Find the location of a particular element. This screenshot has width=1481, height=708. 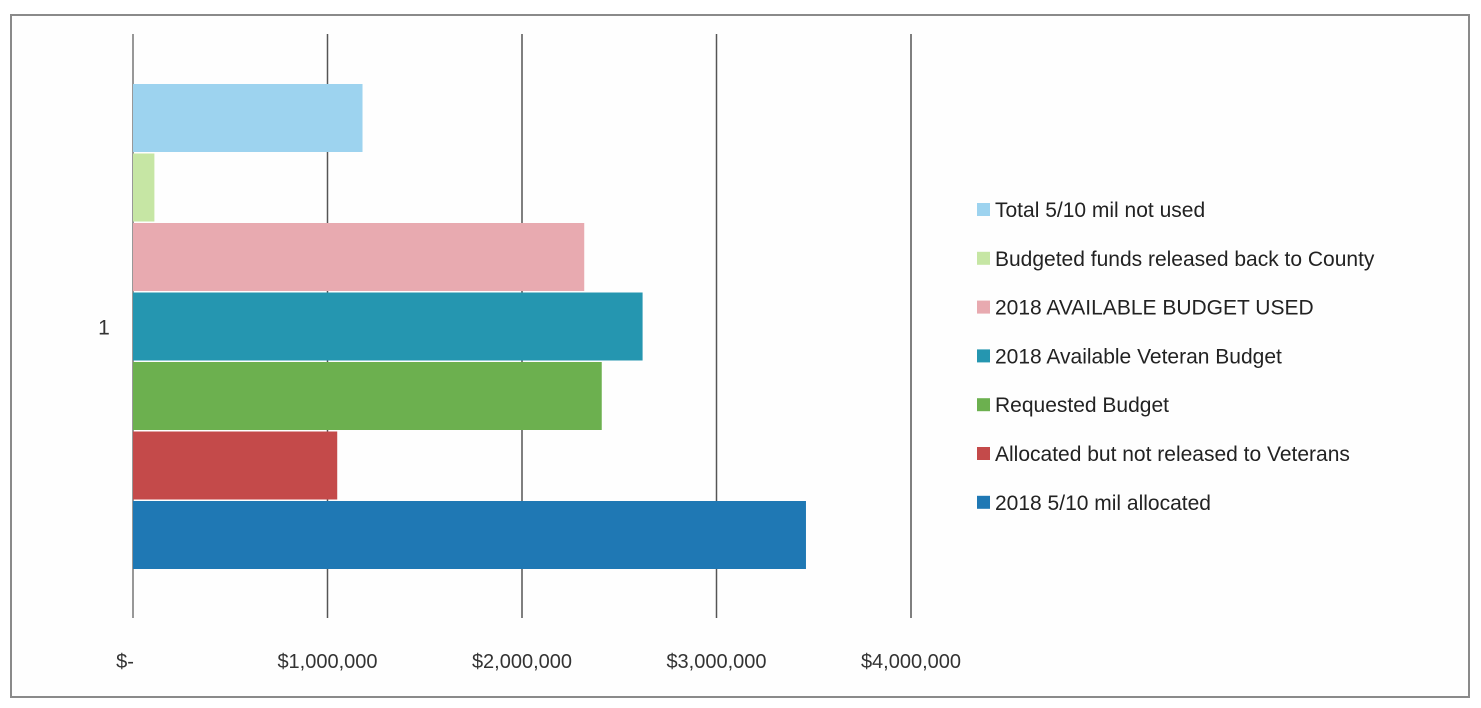

x-tick-label-3: $3,000,000 is located at coordinates (716, 662).